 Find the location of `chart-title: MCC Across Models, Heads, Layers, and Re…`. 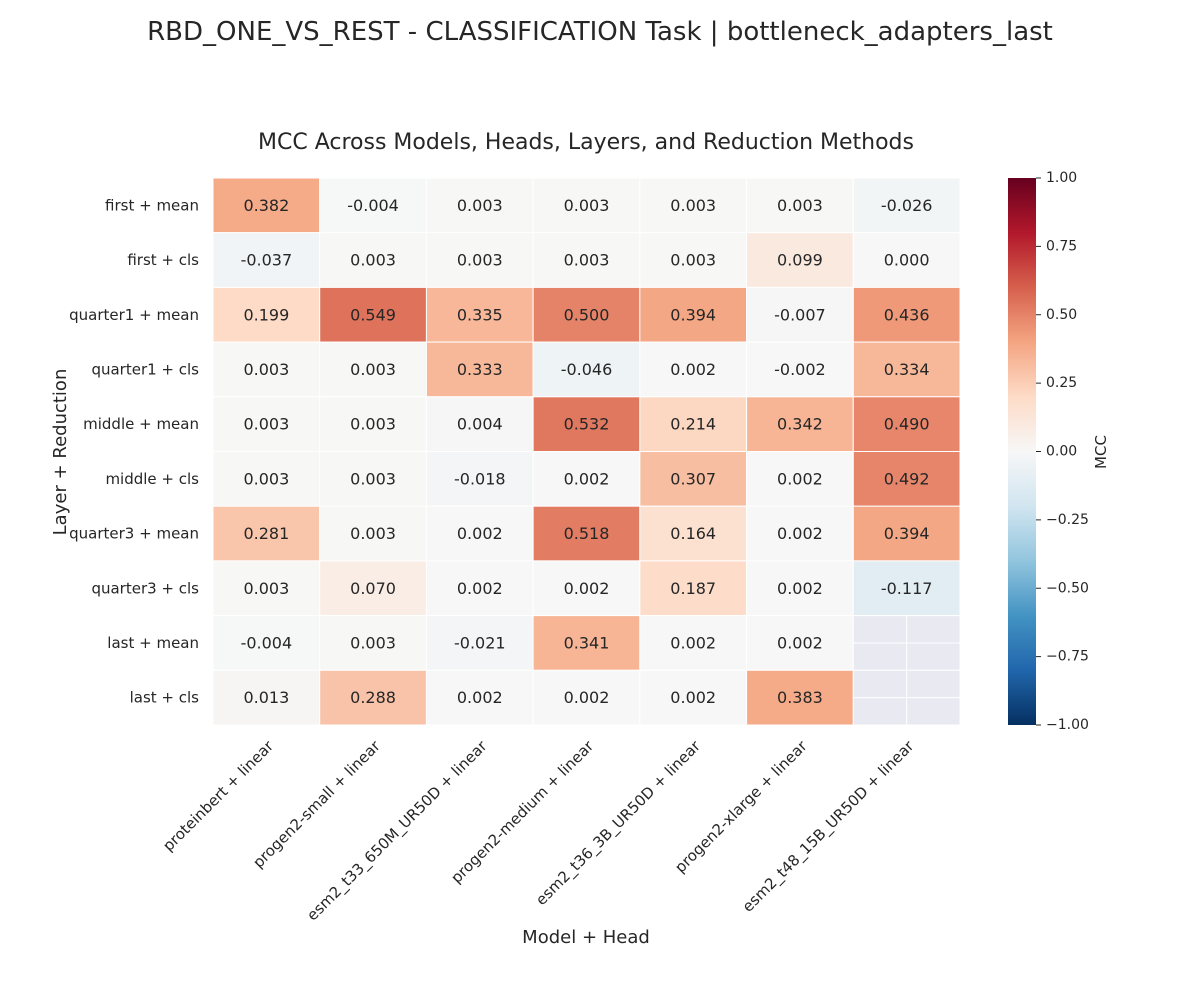

chart-title: MCC Across Models, Heads, Layers, and Re… is located at coordinates (586, 142).